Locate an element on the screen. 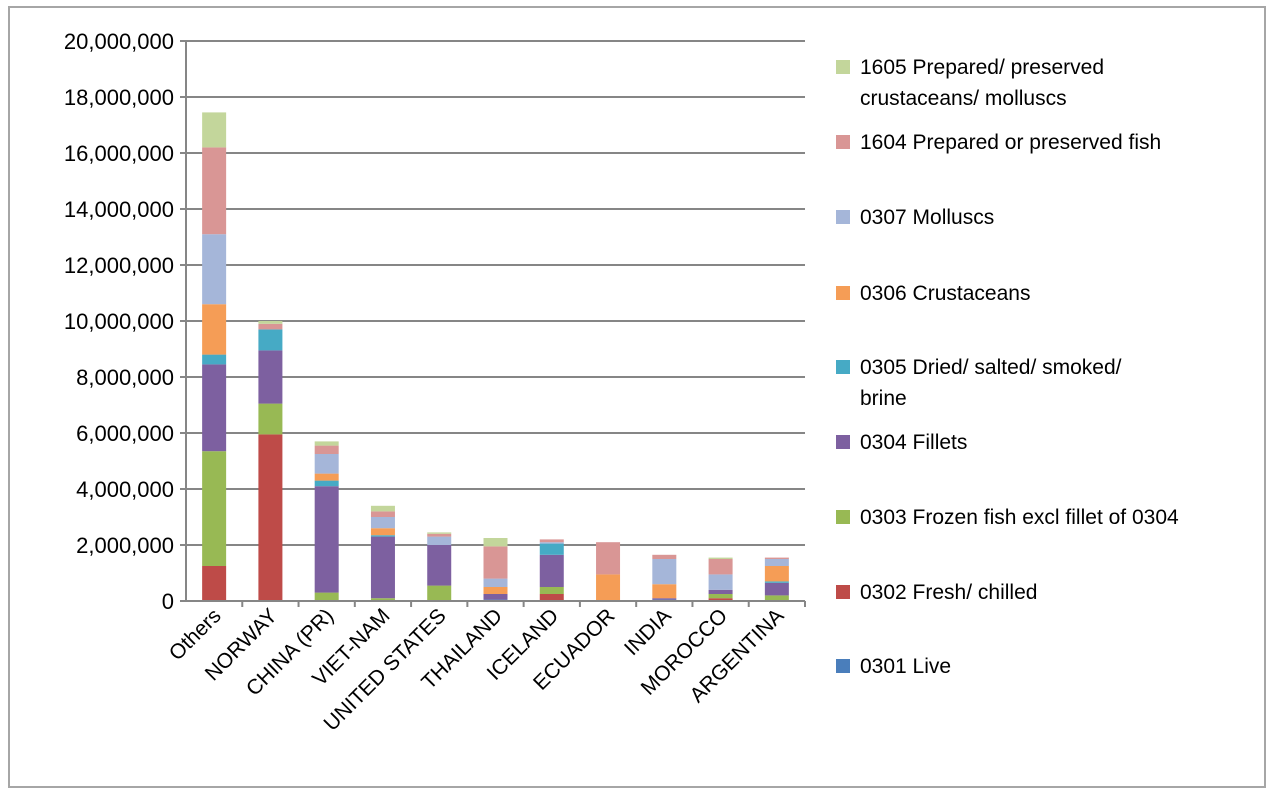 The height and width of the screenshot is (794, 1274). legend-item: 0301 Live is located at coordinates (893, 666).